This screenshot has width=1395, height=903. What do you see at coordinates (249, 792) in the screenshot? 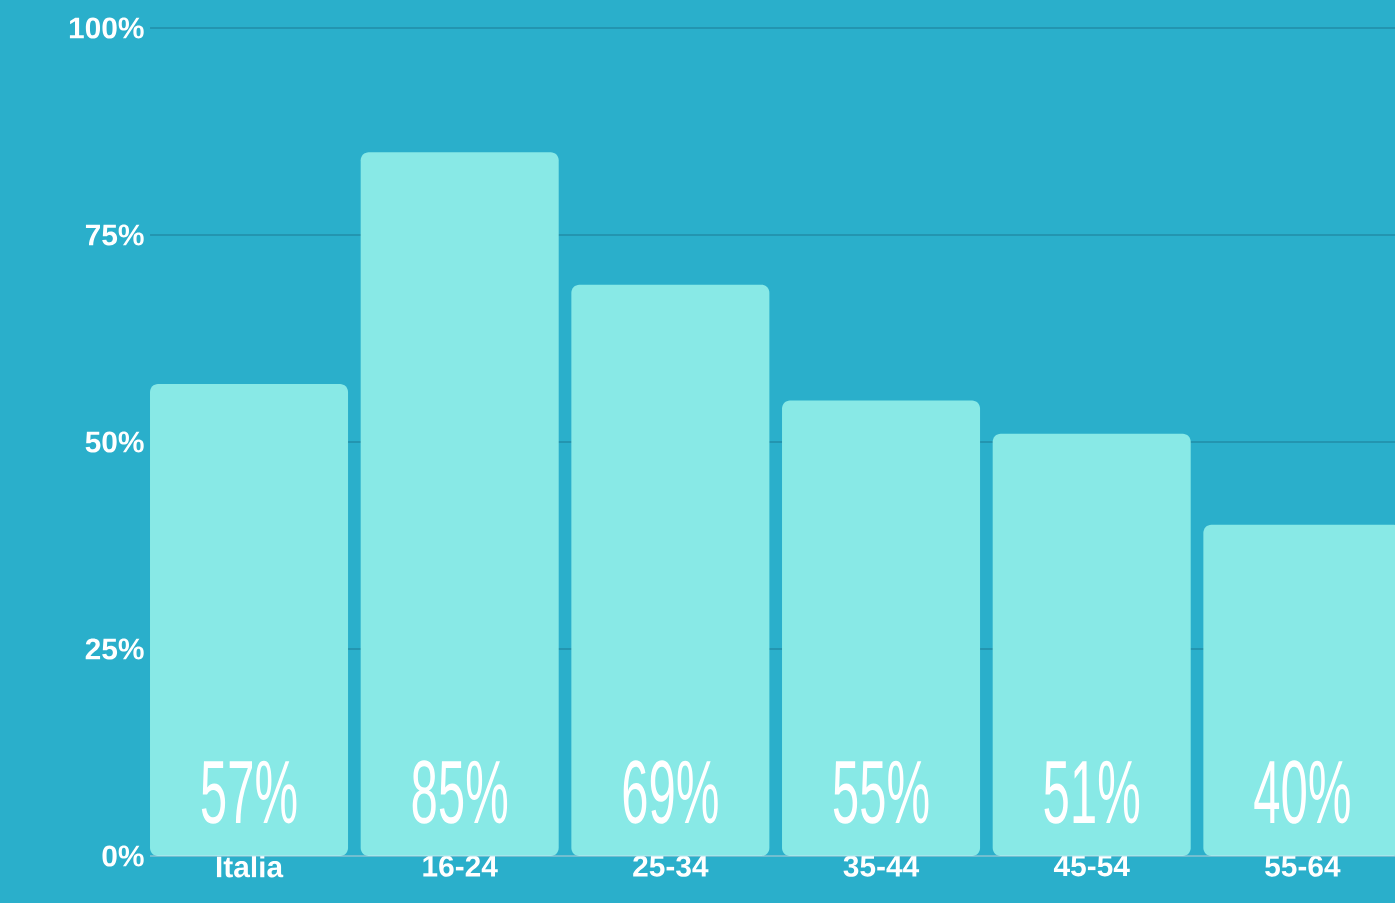
I see `data-label: 57%` at bounding box center [249, 792].